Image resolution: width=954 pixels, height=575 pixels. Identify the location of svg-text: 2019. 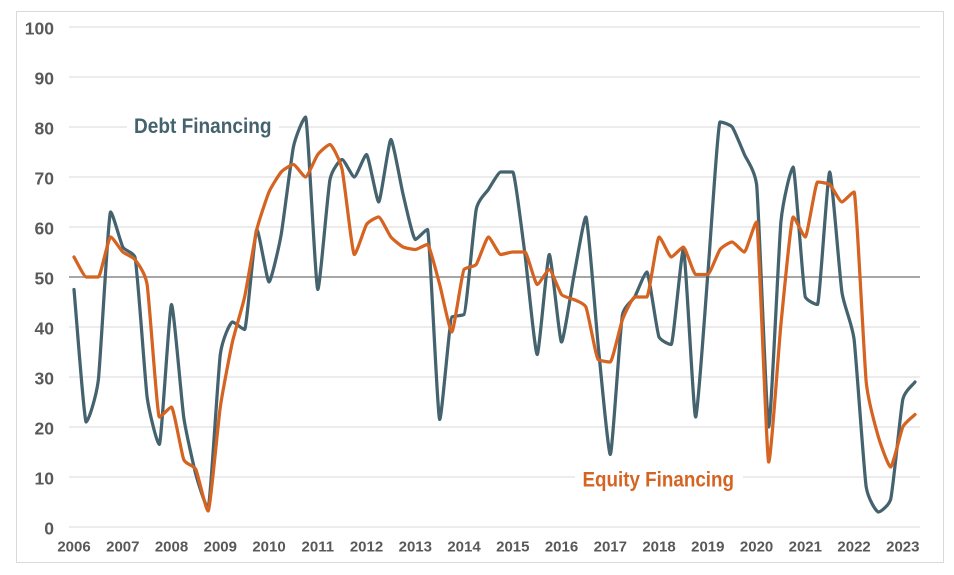
(707, 547).